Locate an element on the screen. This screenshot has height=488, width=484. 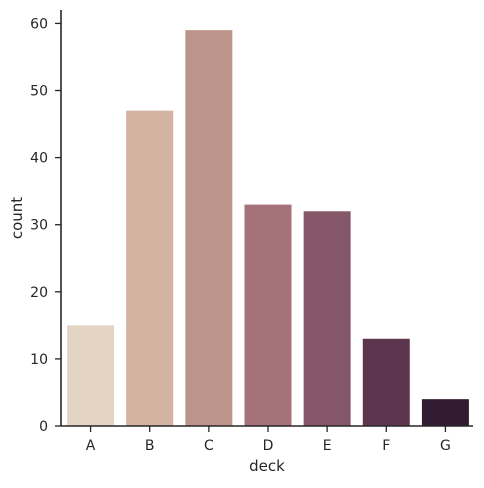
x-tick-label-e: E is located at coordinates (327, 446).